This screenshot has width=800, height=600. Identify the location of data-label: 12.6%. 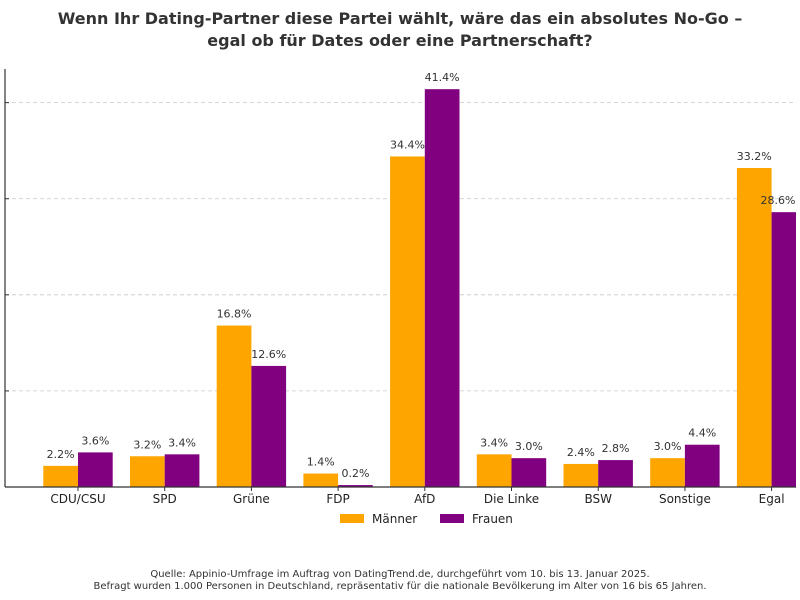
(268, 354).